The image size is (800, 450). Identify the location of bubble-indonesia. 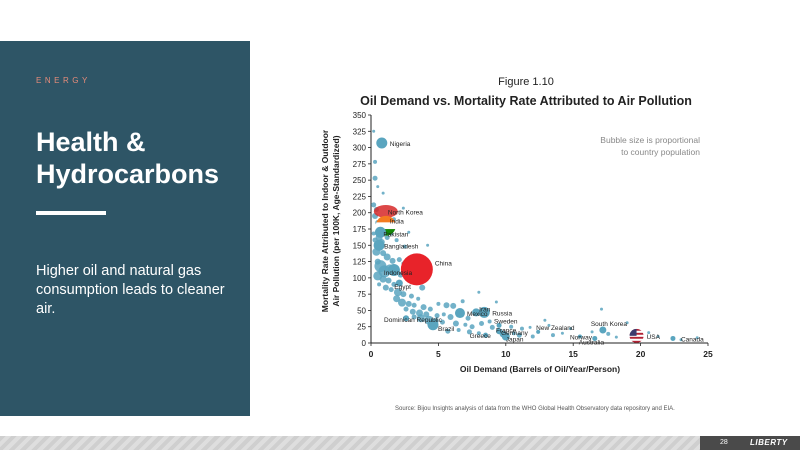
(393, 270).